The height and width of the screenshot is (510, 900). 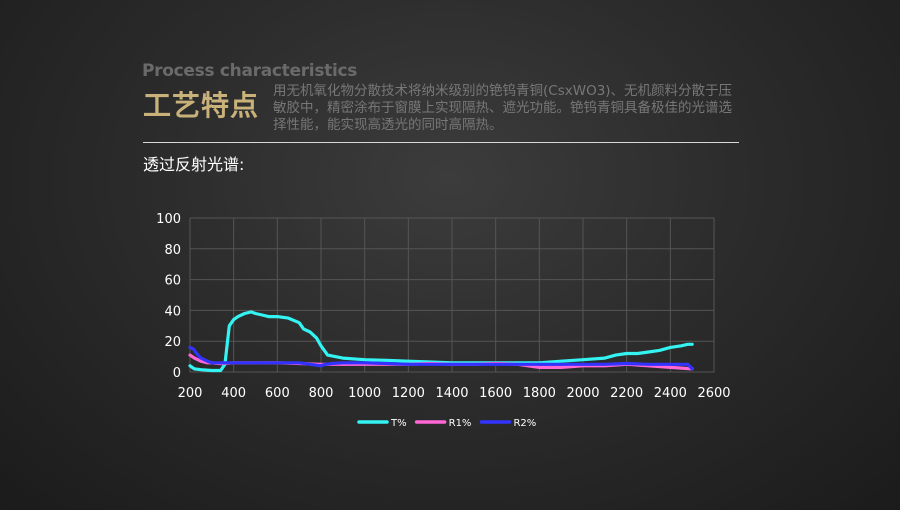 What do you see at coordinates (172, 311) in the screenshot?
I see `y-tick-label: 40` at bounding box center [172, 311].